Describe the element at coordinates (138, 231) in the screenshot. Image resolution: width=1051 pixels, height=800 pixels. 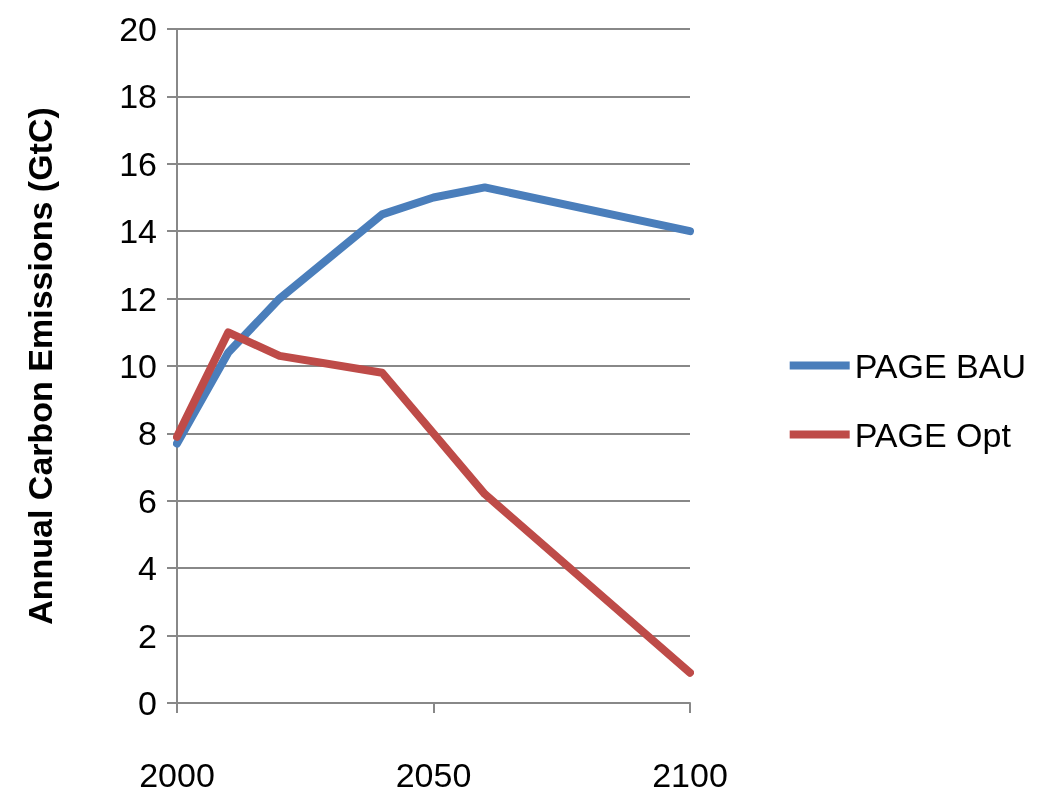
I see `y-tick-label: 14` at that location.